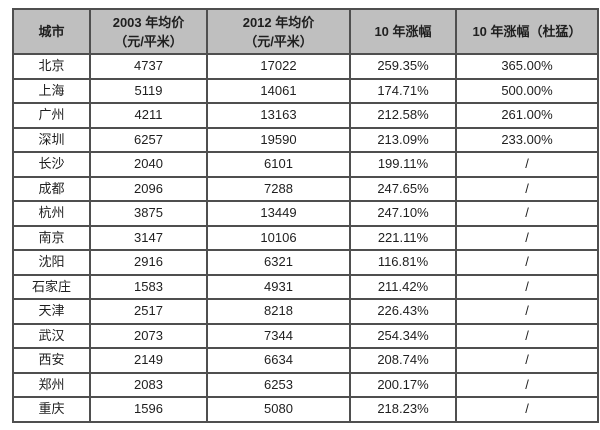  What do you see at coordinates (148, 139) in the screenshot?
I see `value-cell: 6257` at bounding box center [148, 139].